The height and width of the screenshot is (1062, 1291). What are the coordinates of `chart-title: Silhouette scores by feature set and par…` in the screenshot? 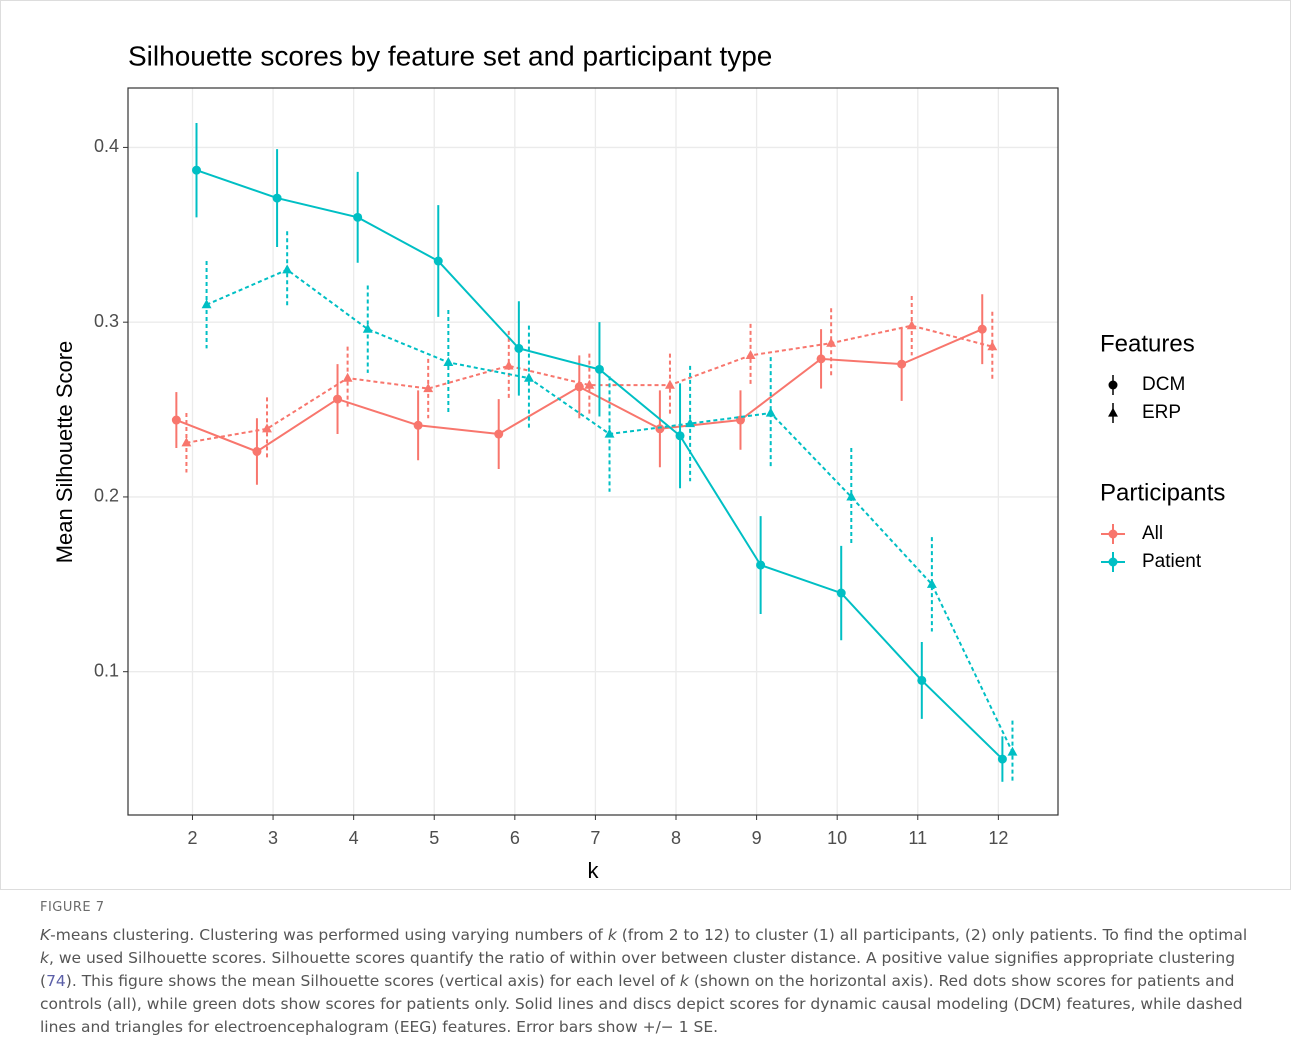 It's located at (450, 55).